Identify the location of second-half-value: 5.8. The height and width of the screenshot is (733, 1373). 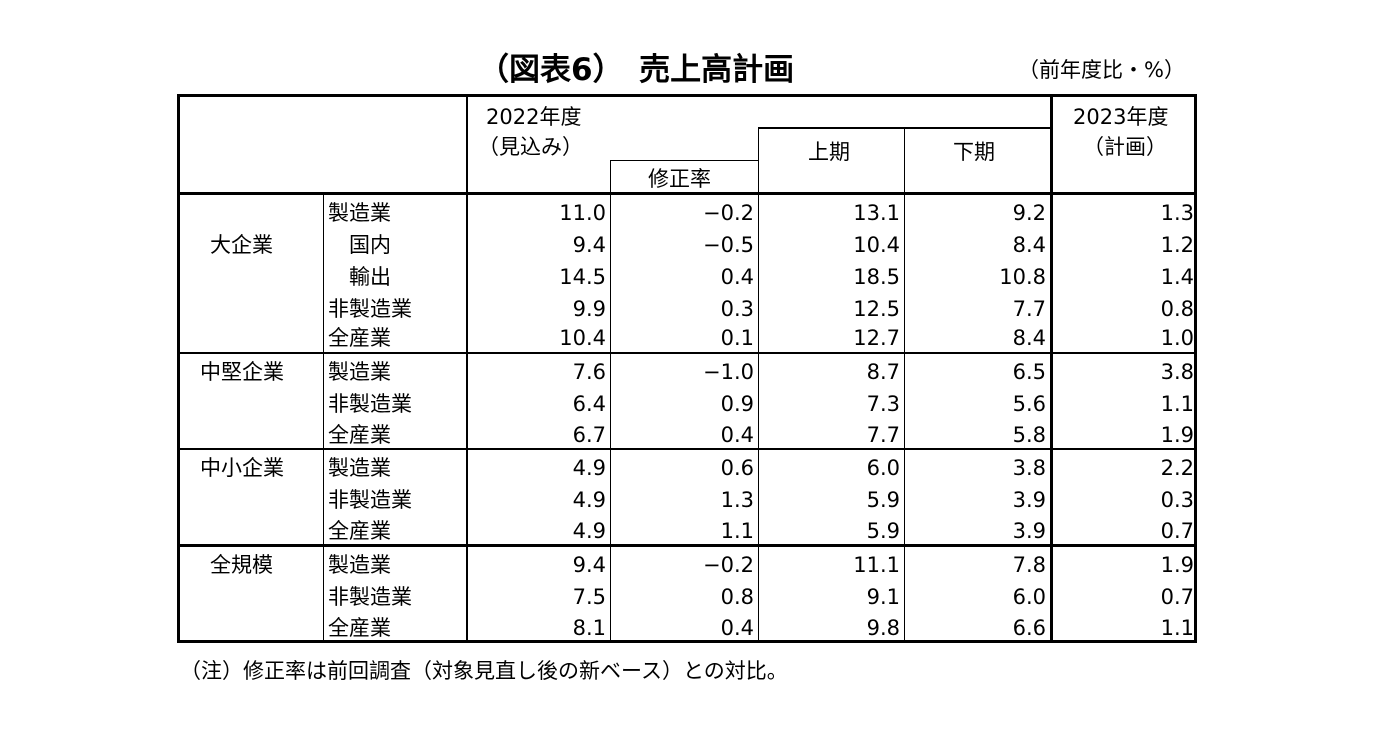
(1029, 435).